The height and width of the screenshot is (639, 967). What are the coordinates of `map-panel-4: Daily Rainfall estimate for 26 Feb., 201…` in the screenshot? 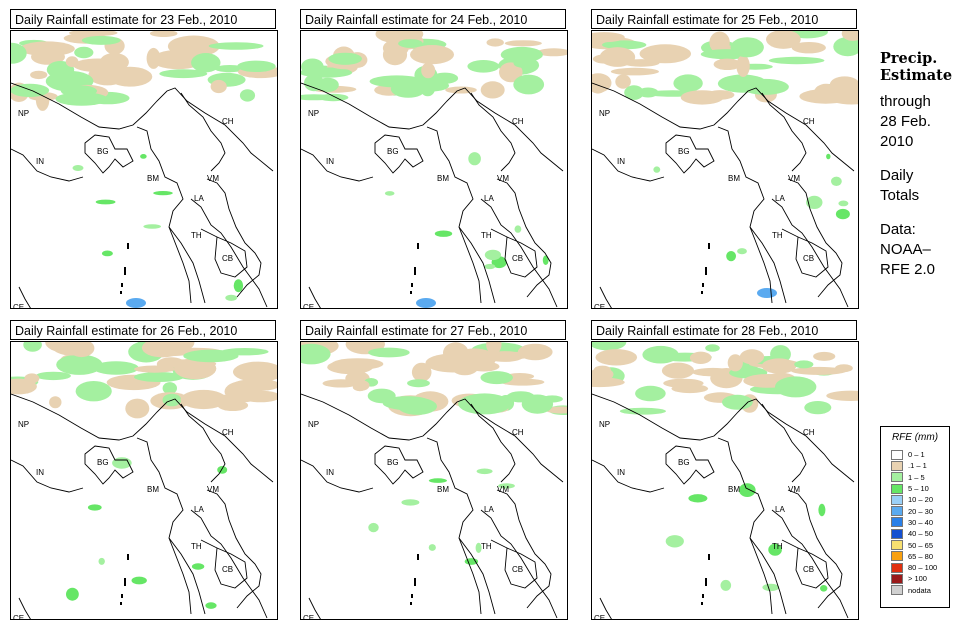 It's located at (144, 470).